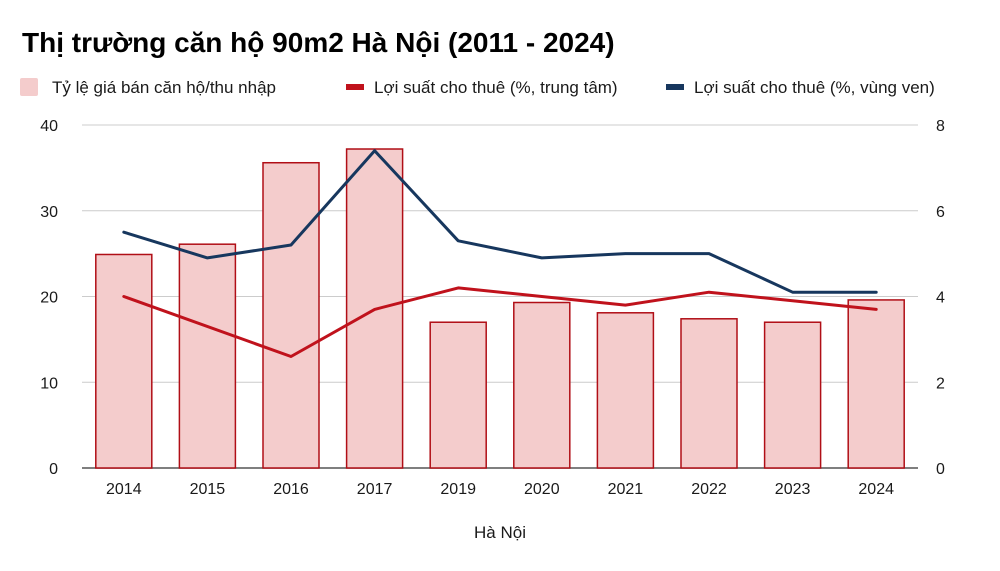 The image size is (1000, 571). Describe the element at coordinates (792, 395) in the screenshot. I see `bar-2023` at that location.